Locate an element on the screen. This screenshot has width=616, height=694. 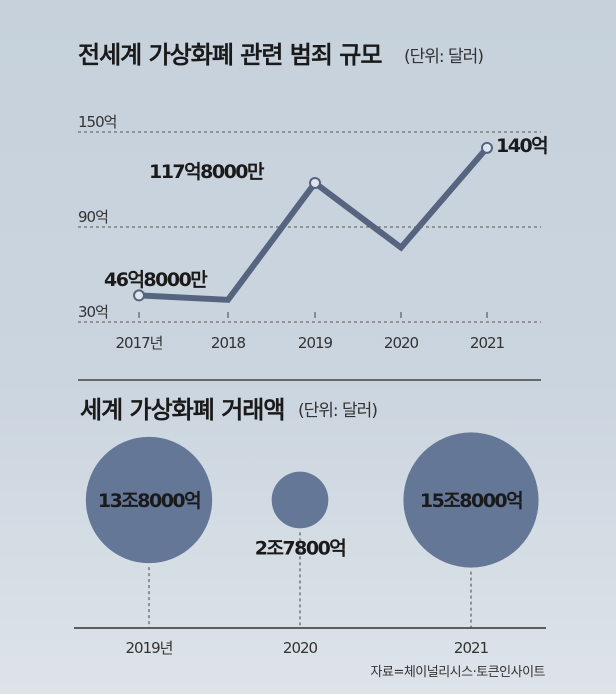
y-tick-label: 150억 is located at coordinates (97, 122).